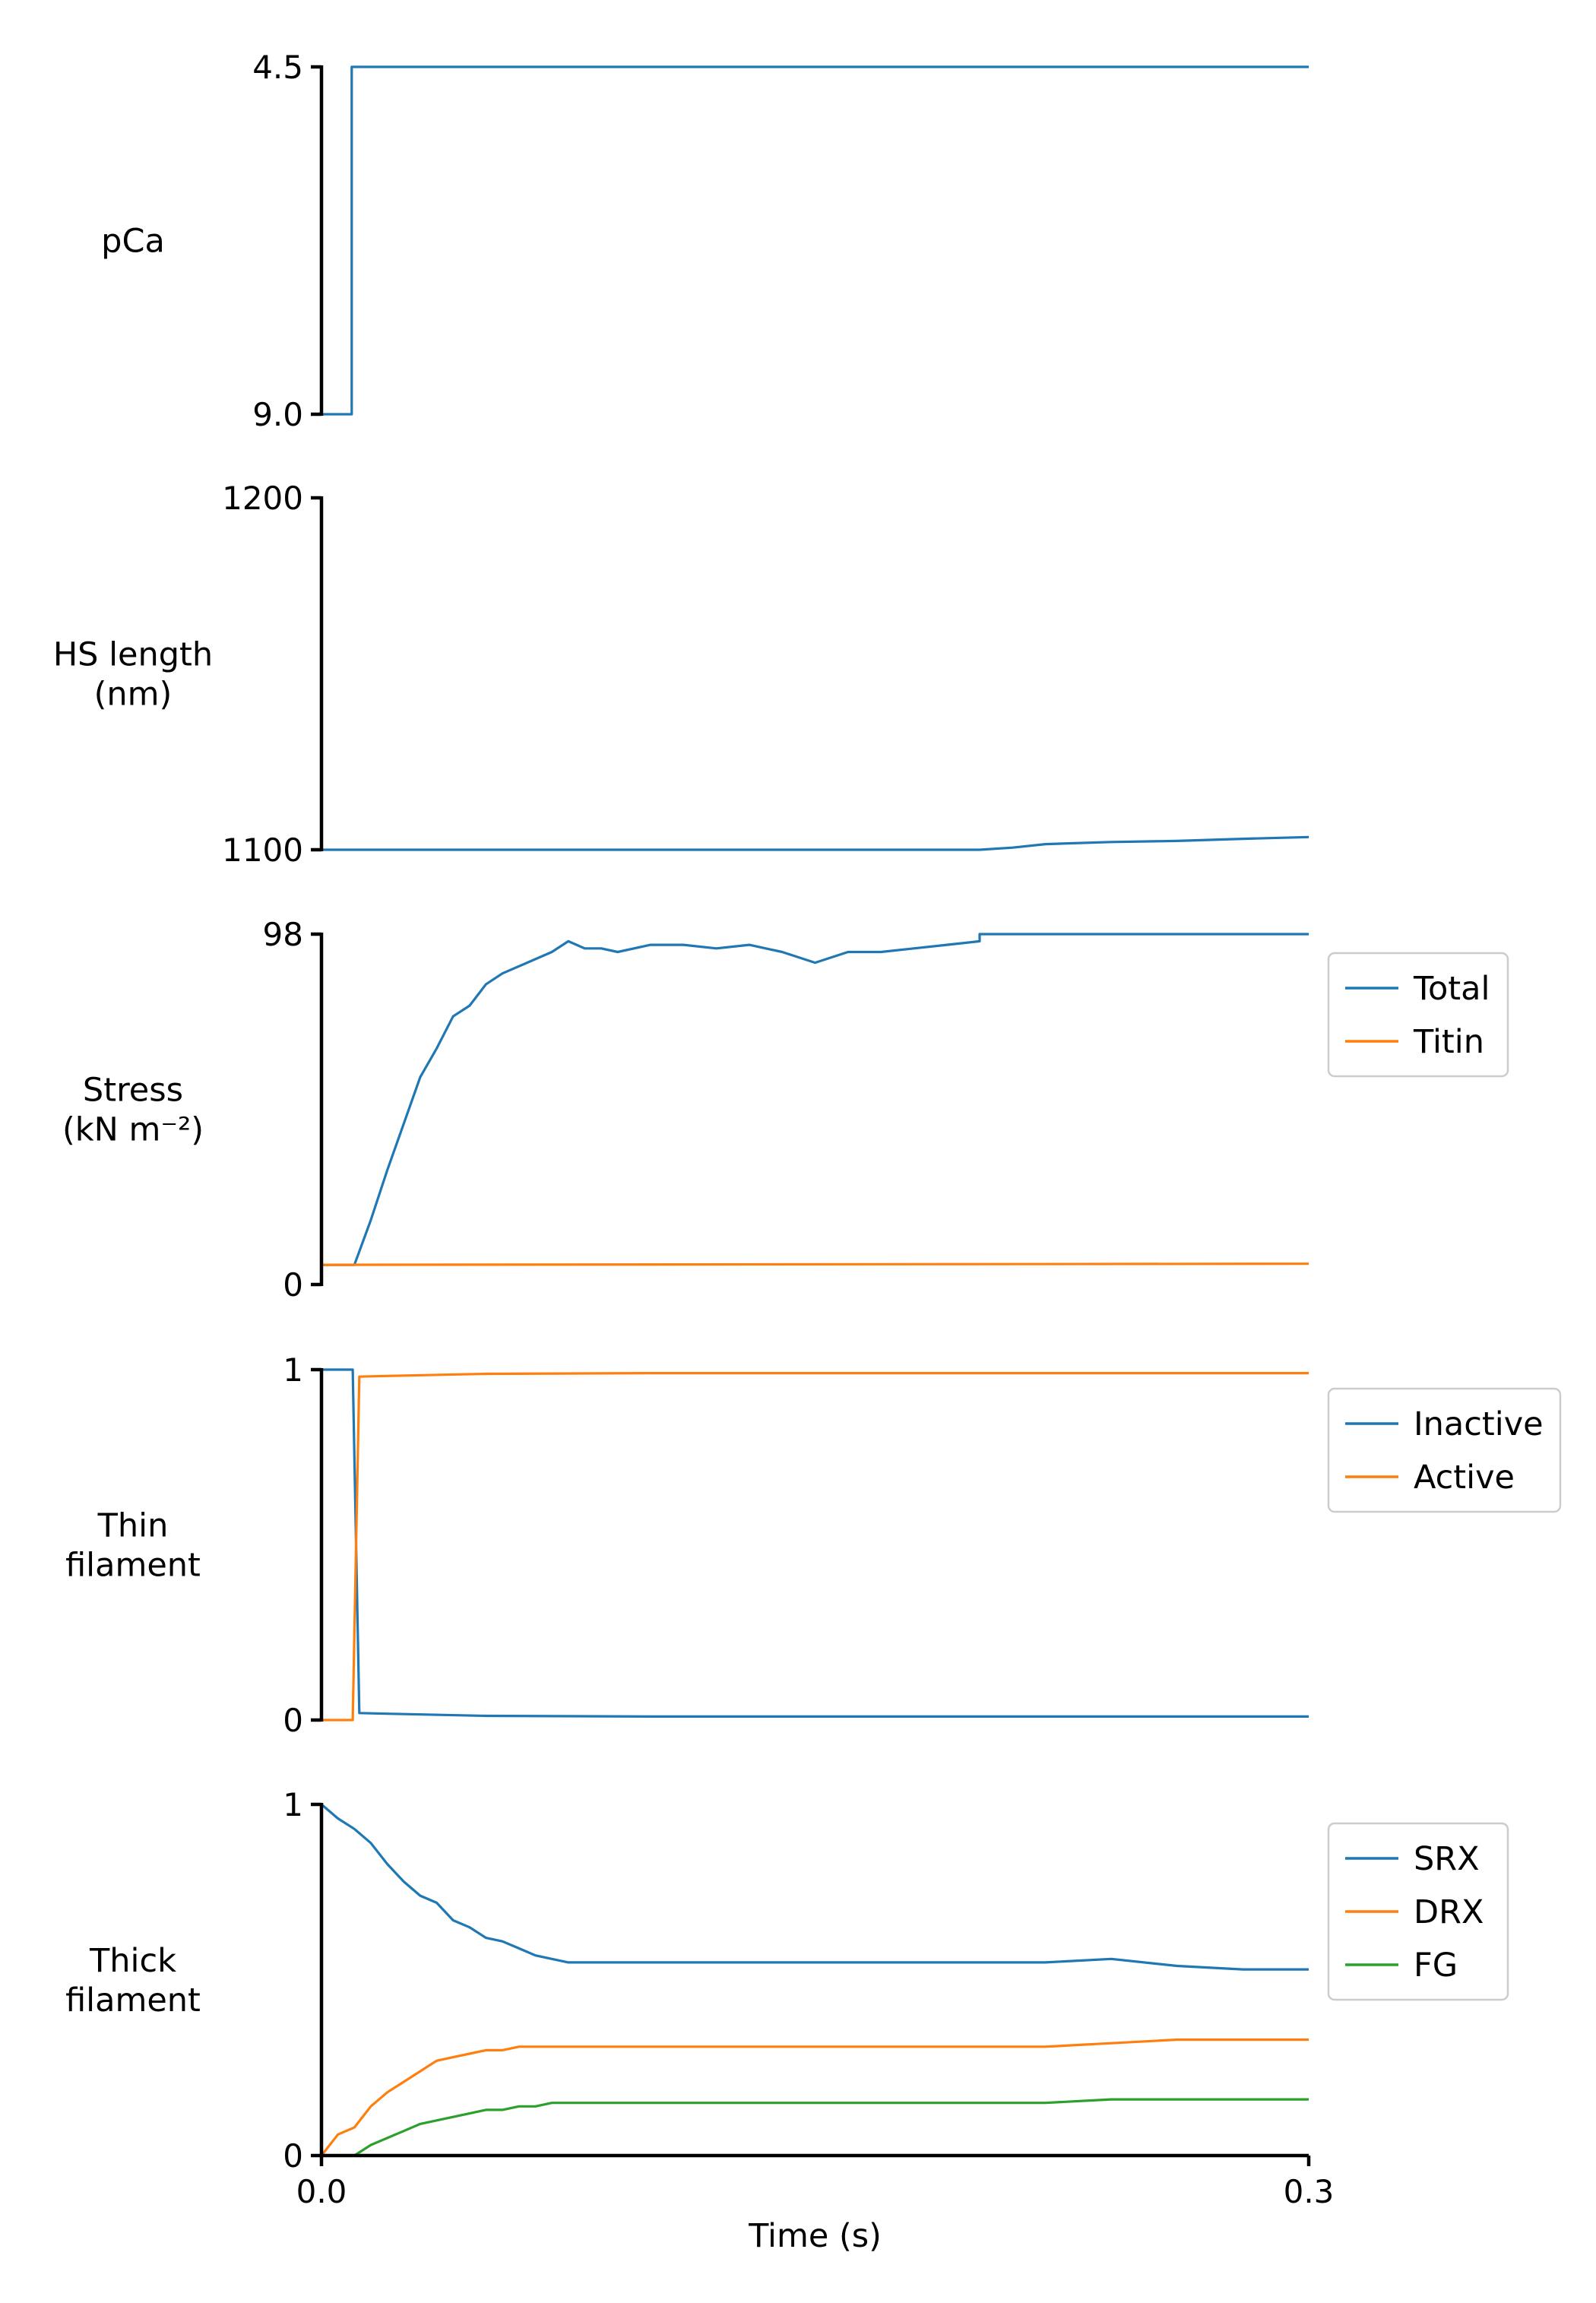  I want to click on legend-entry-inactive: Inactive, so click(1479, 1424).